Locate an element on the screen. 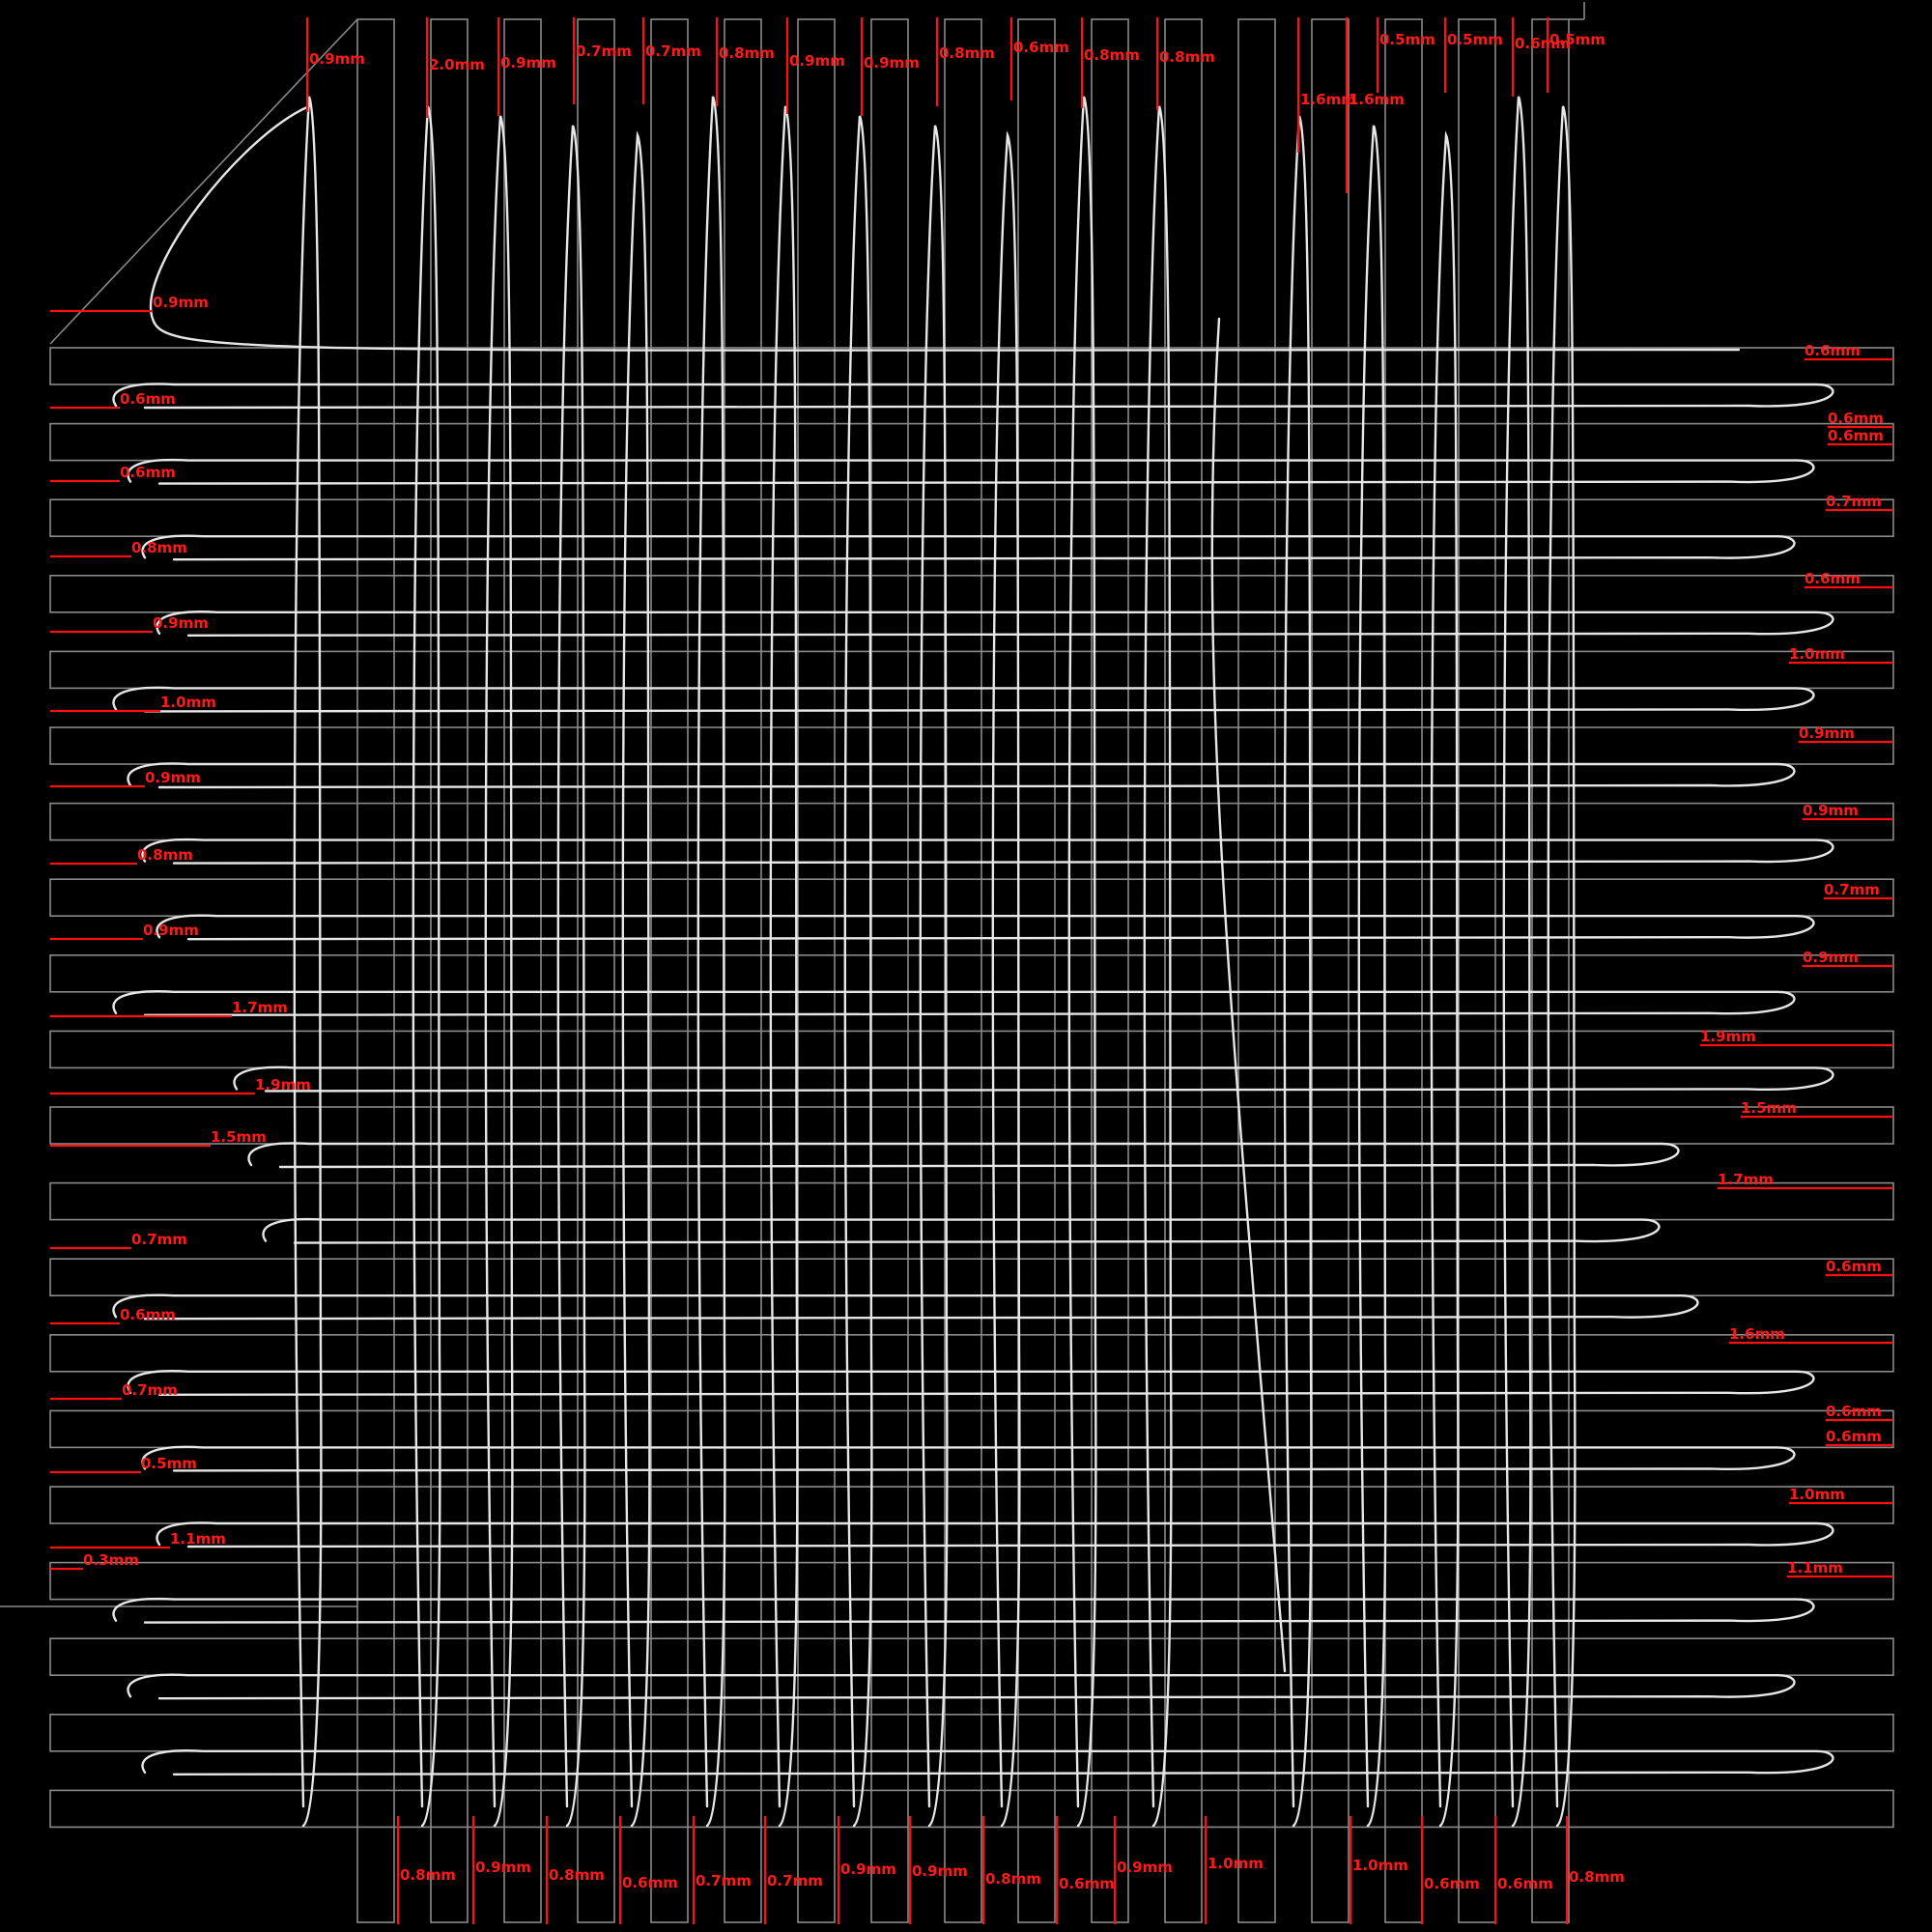 The width and height of the screenshot is (1932, 1932). left-measurement-label: 0.3mm is located at coordinates (111, 1560).